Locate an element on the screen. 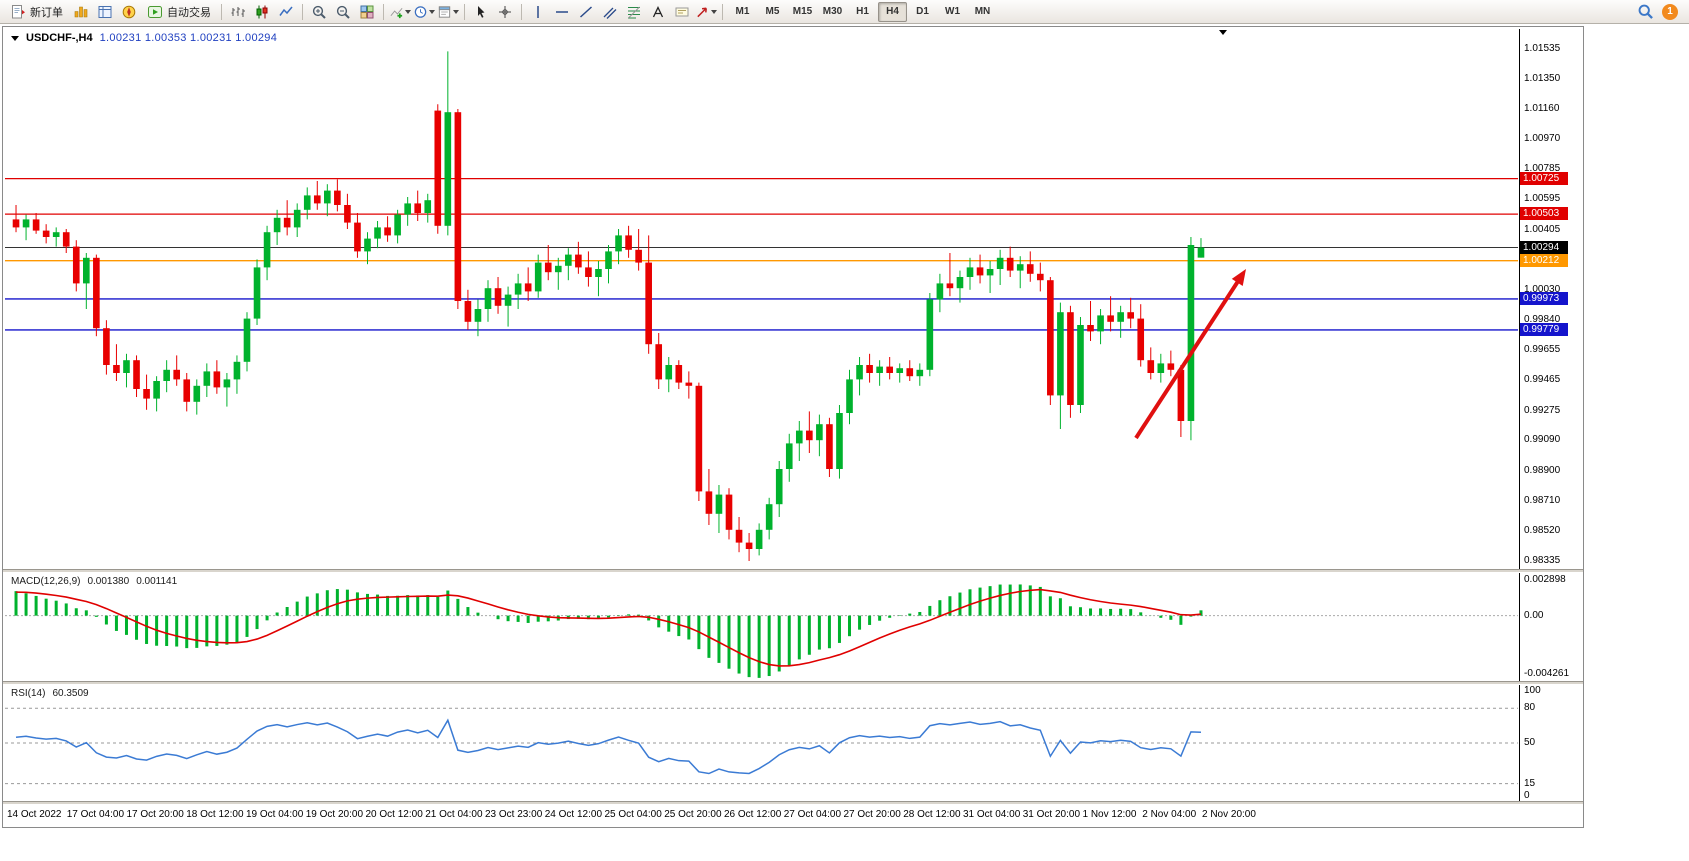 This screenshot has width=1689, height=861. time-axis-label: 25 Oct 20:00 is located at coordinates (693, 814).